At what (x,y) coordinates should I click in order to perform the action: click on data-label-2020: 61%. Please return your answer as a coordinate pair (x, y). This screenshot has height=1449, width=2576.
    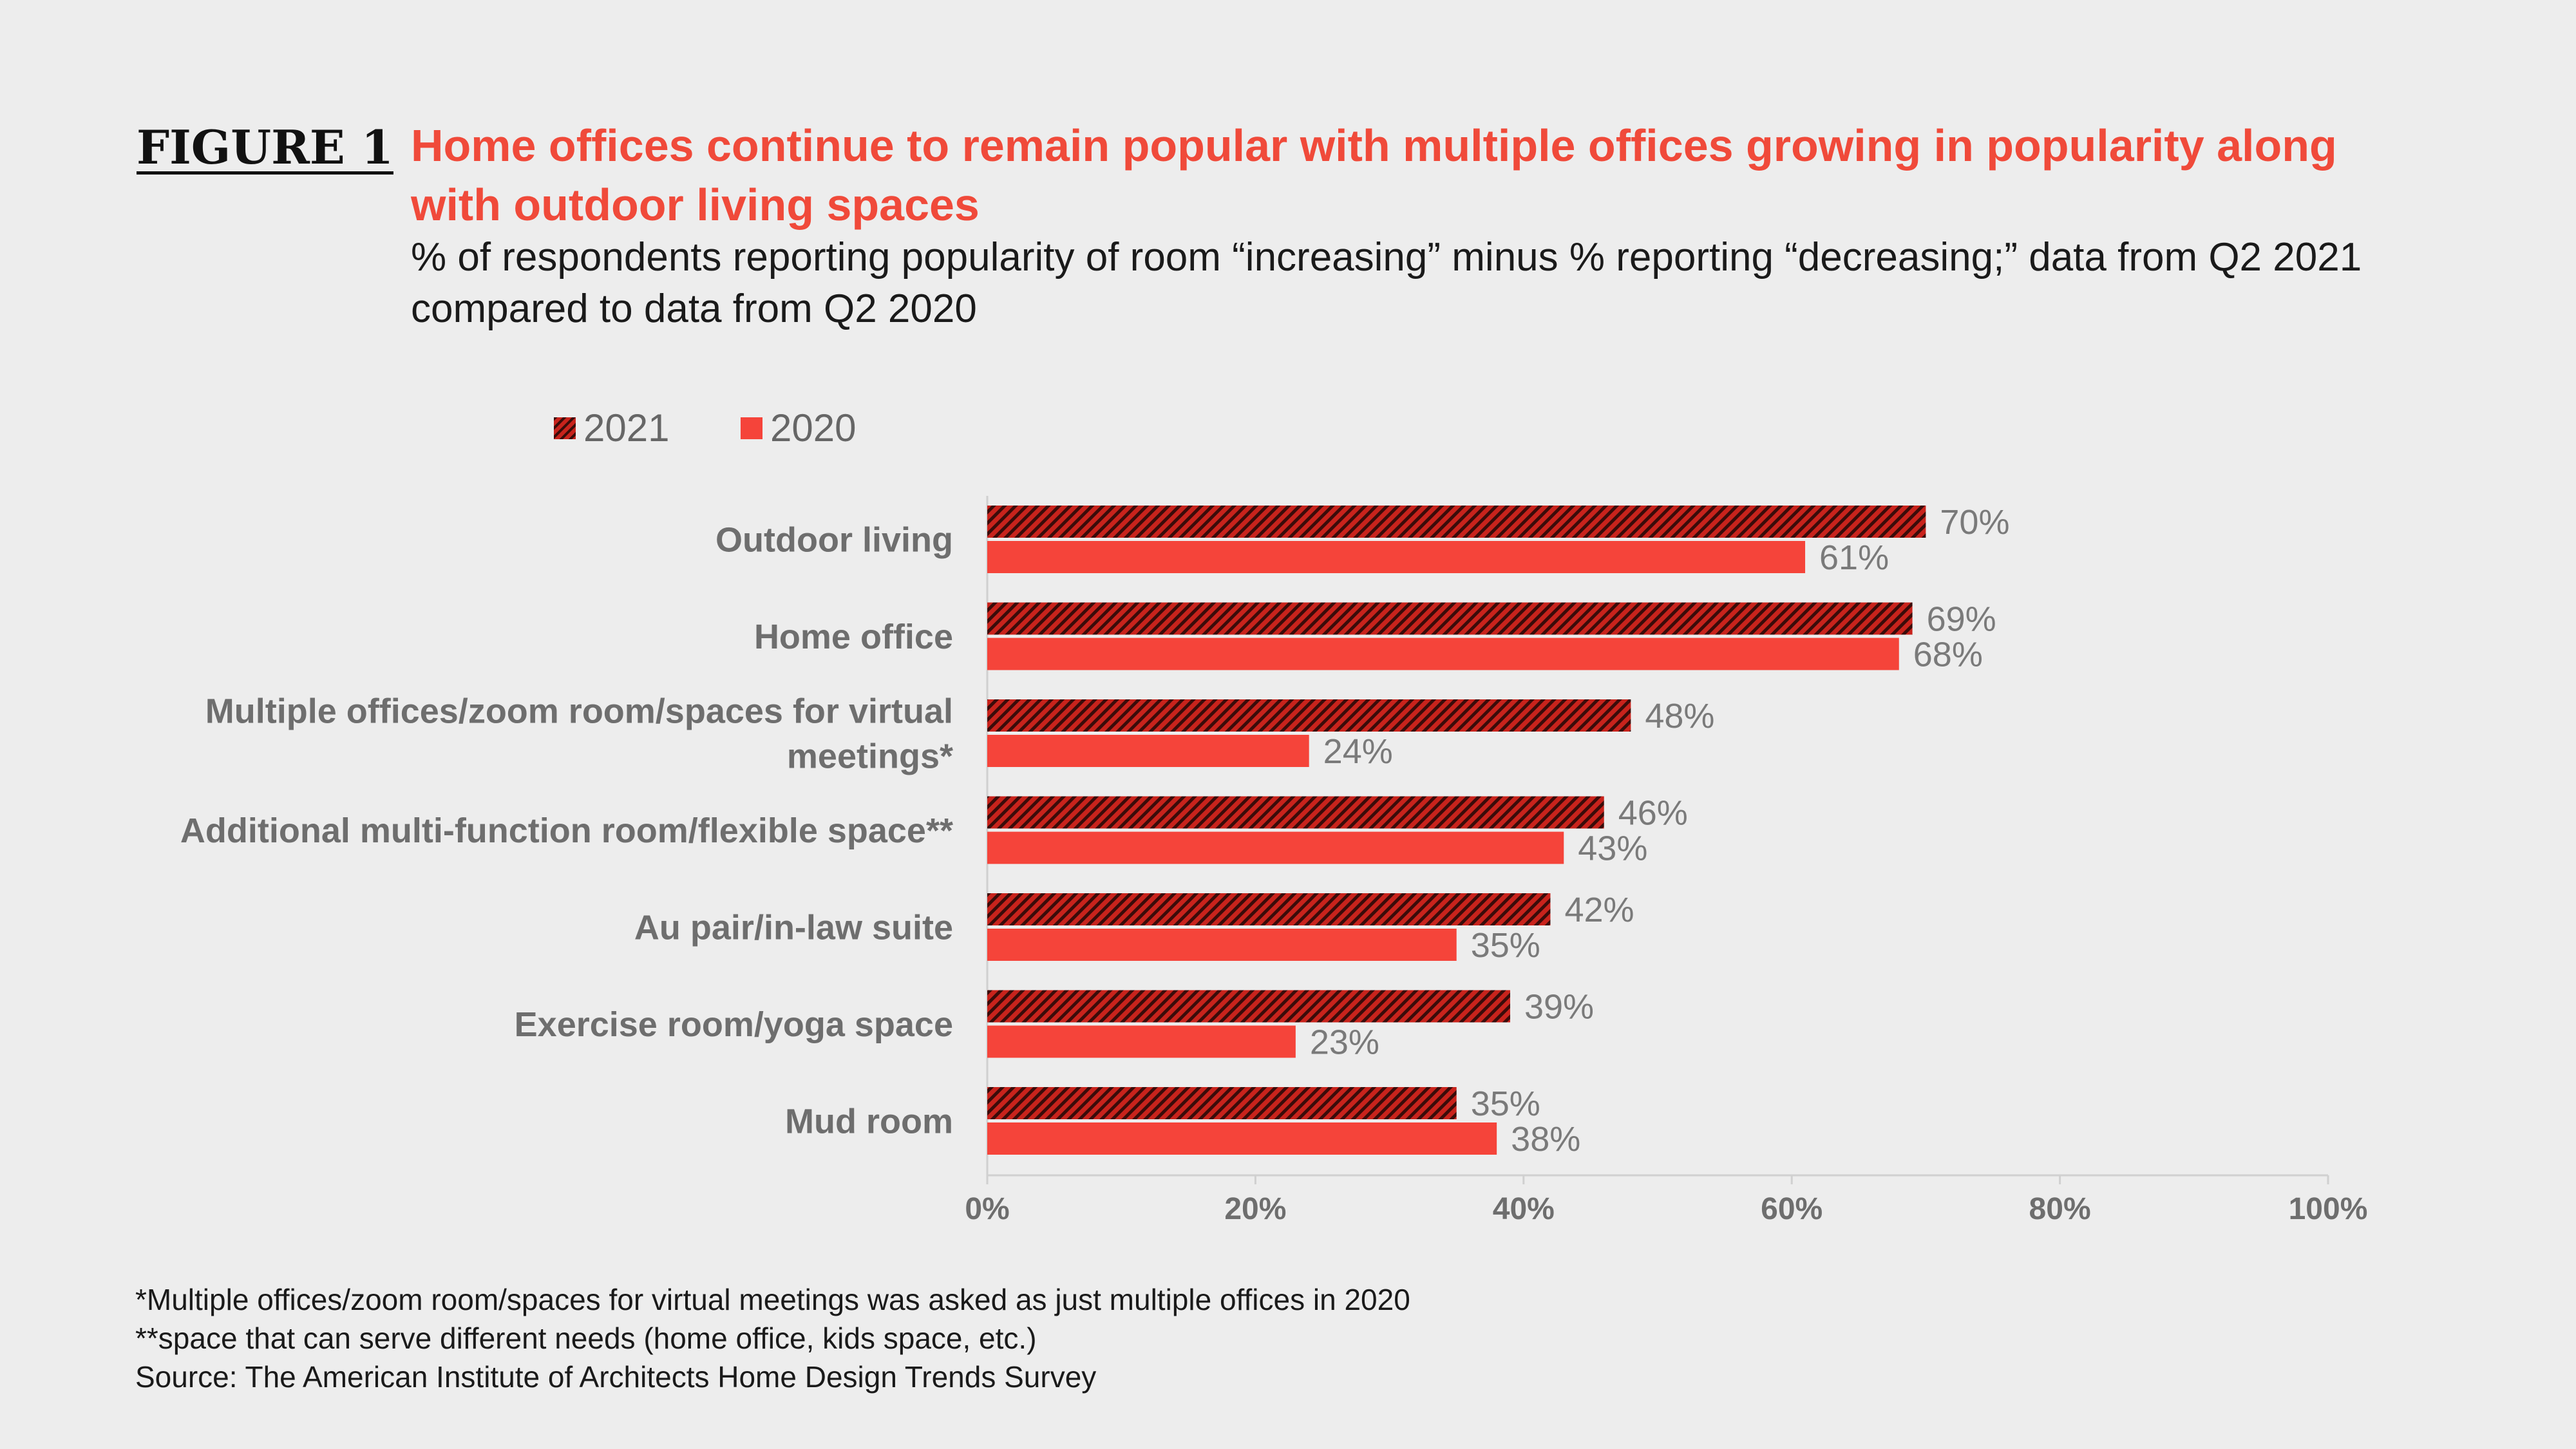
    Looking at the image, I should click on (1854, 557).